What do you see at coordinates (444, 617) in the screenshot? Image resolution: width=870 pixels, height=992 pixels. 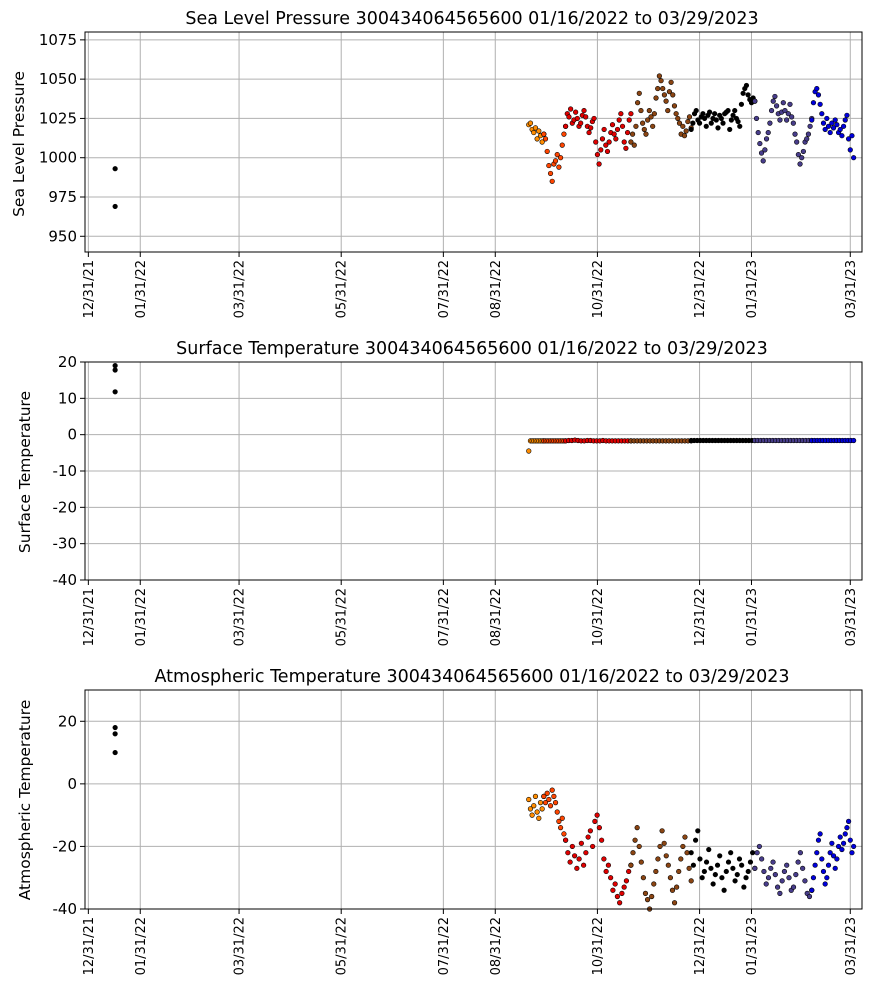 I see `surface-temperature-xtick-label: 07/31/22` at bounding box center [444, 617].